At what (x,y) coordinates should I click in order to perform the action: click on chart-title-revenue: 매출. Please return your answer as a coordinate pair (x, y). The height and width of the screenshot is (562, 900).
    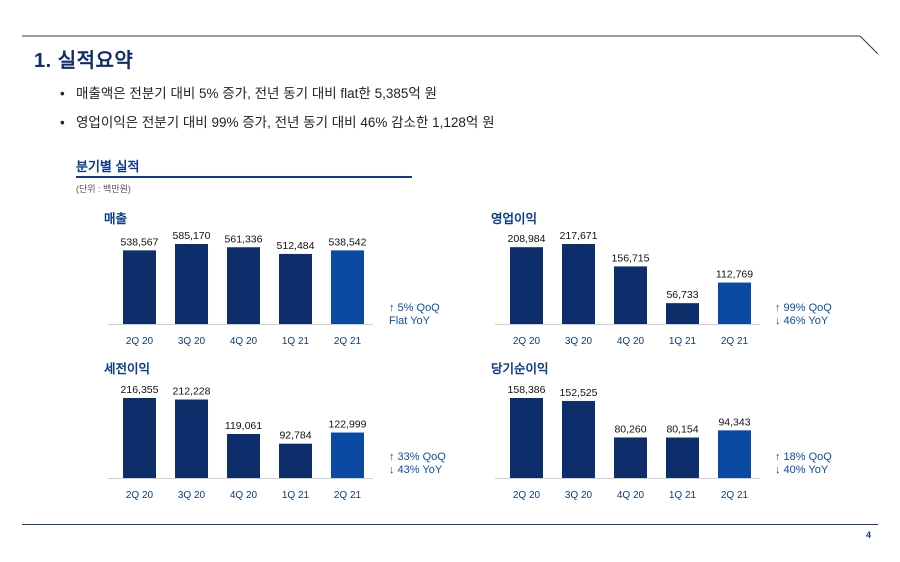
    Looking at the image, I should click on (116, 219).